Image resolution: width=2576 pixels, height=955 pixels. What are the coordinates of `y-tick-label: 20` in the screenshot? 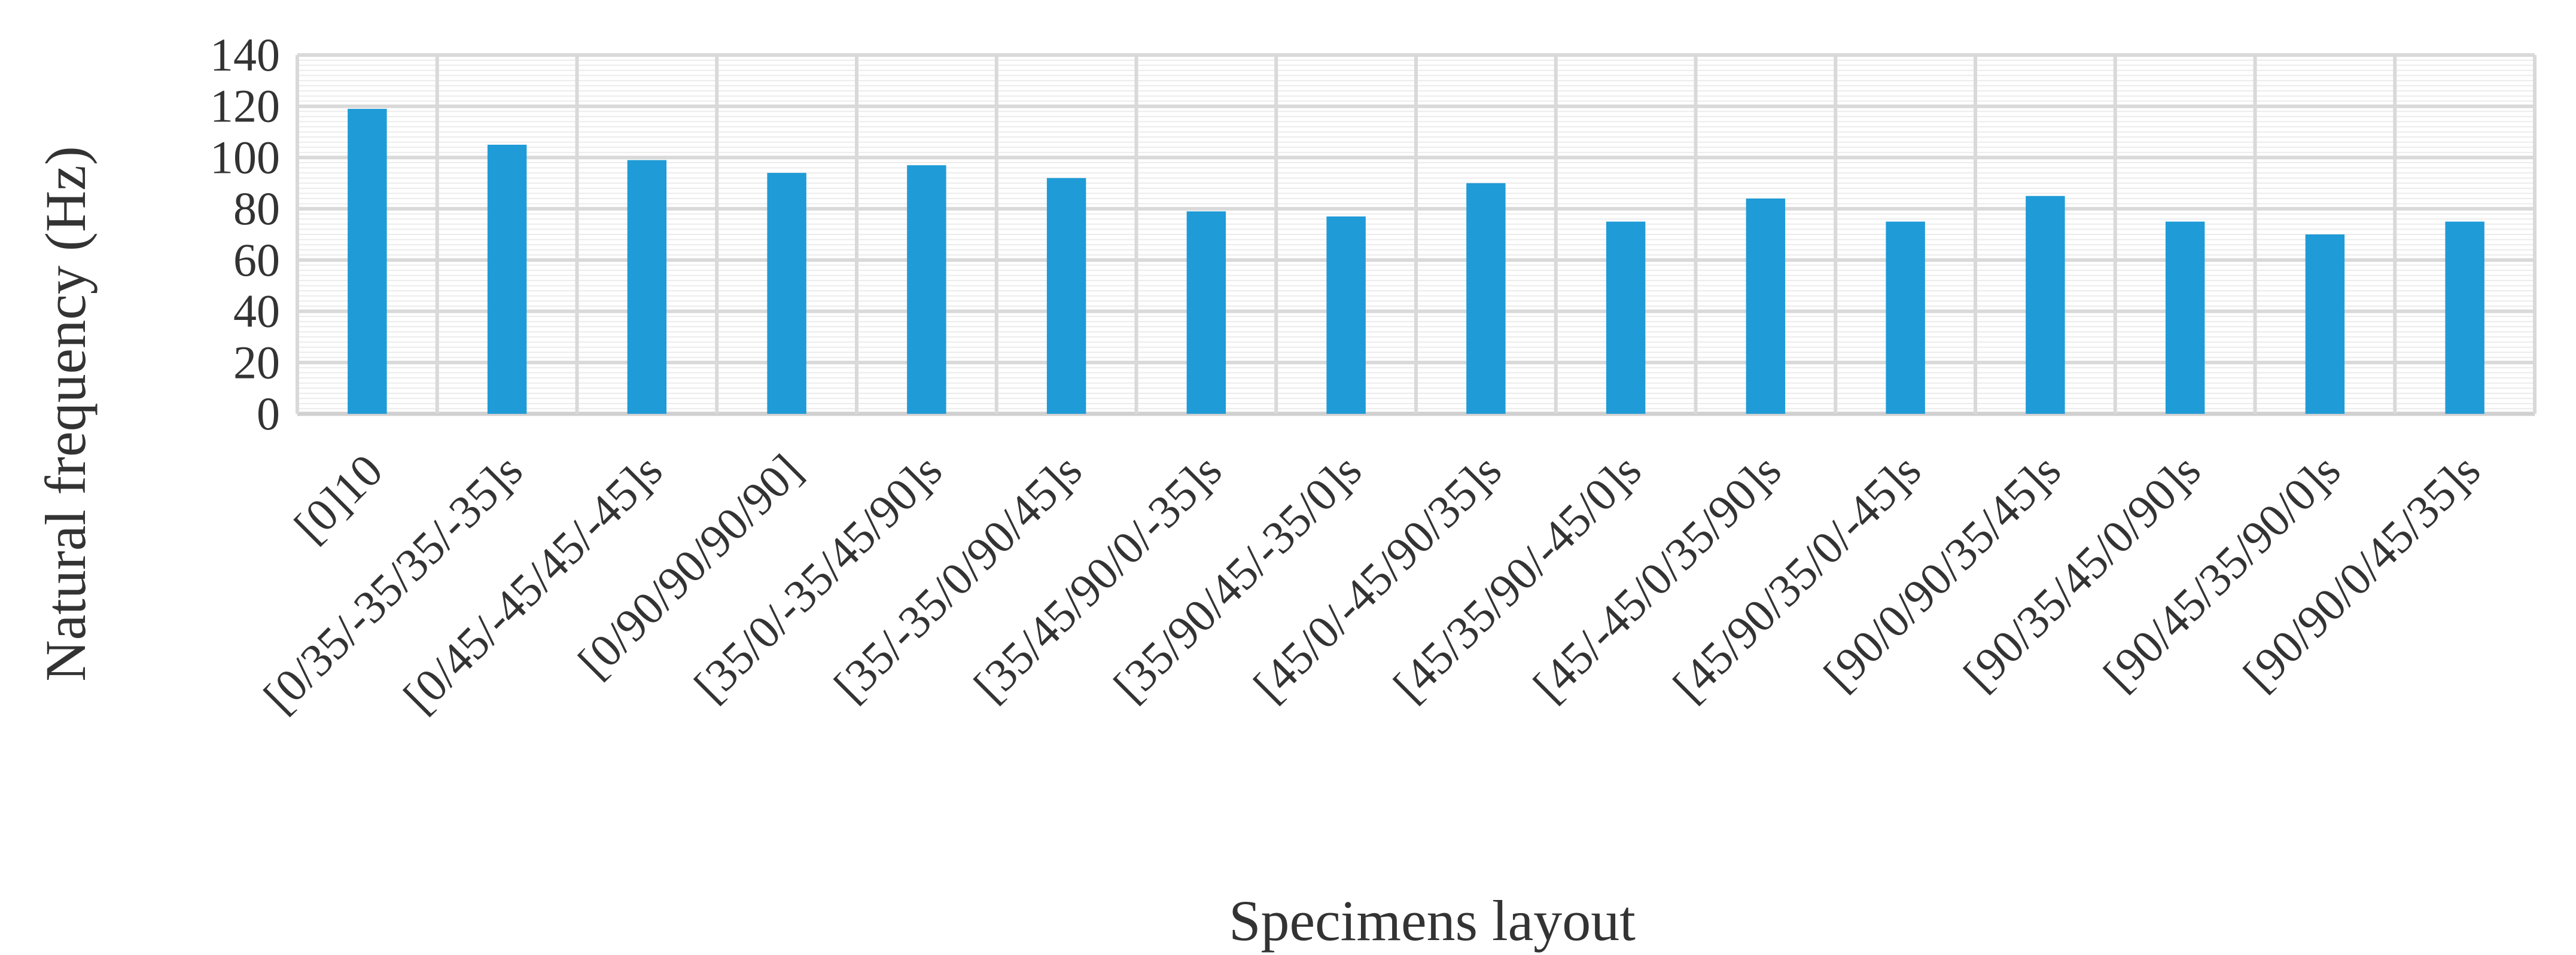 It's located at (256, 362).